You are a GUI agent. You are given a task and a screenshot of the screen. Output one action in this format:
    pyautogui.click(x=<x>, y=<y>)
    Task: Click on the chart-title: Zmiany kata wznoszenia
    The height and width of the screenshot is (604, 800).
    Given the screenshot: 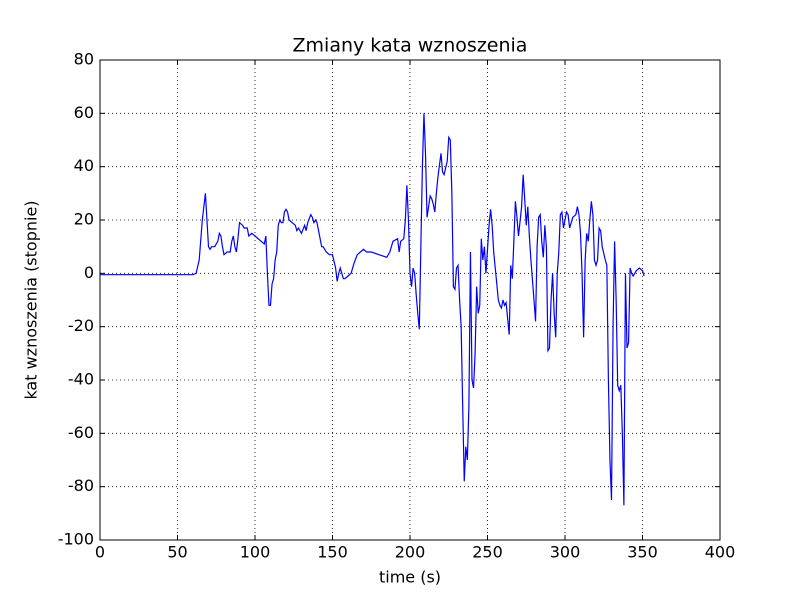 What is the action you would take?
    pyautogui.click(x=410, y=46)
    